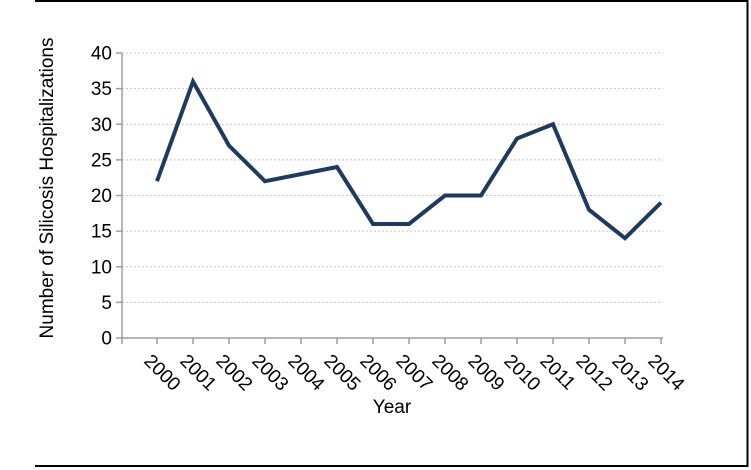  I want to click on x-tick-label: 2001, so click(197, 373).